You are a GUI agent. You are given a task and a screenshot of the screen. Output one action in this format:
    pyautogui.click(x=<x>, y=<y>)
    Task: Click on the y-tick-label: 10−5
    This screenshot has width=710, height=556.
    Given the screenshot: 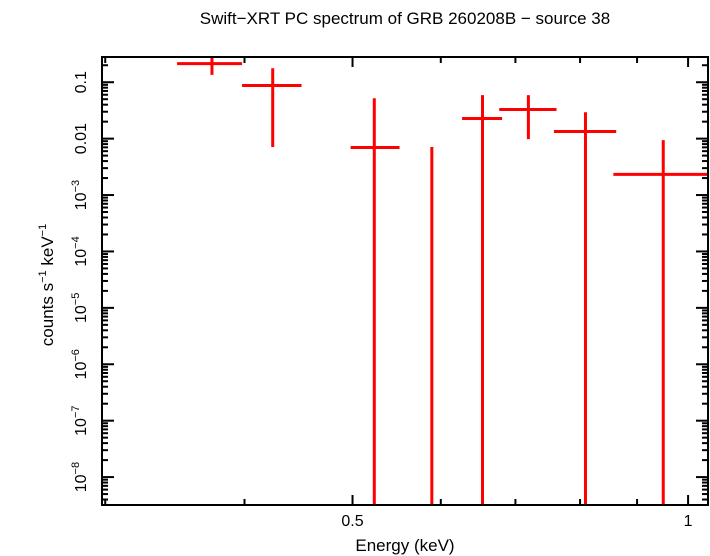 What is the action you would take?
    pyautogui.click(x=80, y=308)
    